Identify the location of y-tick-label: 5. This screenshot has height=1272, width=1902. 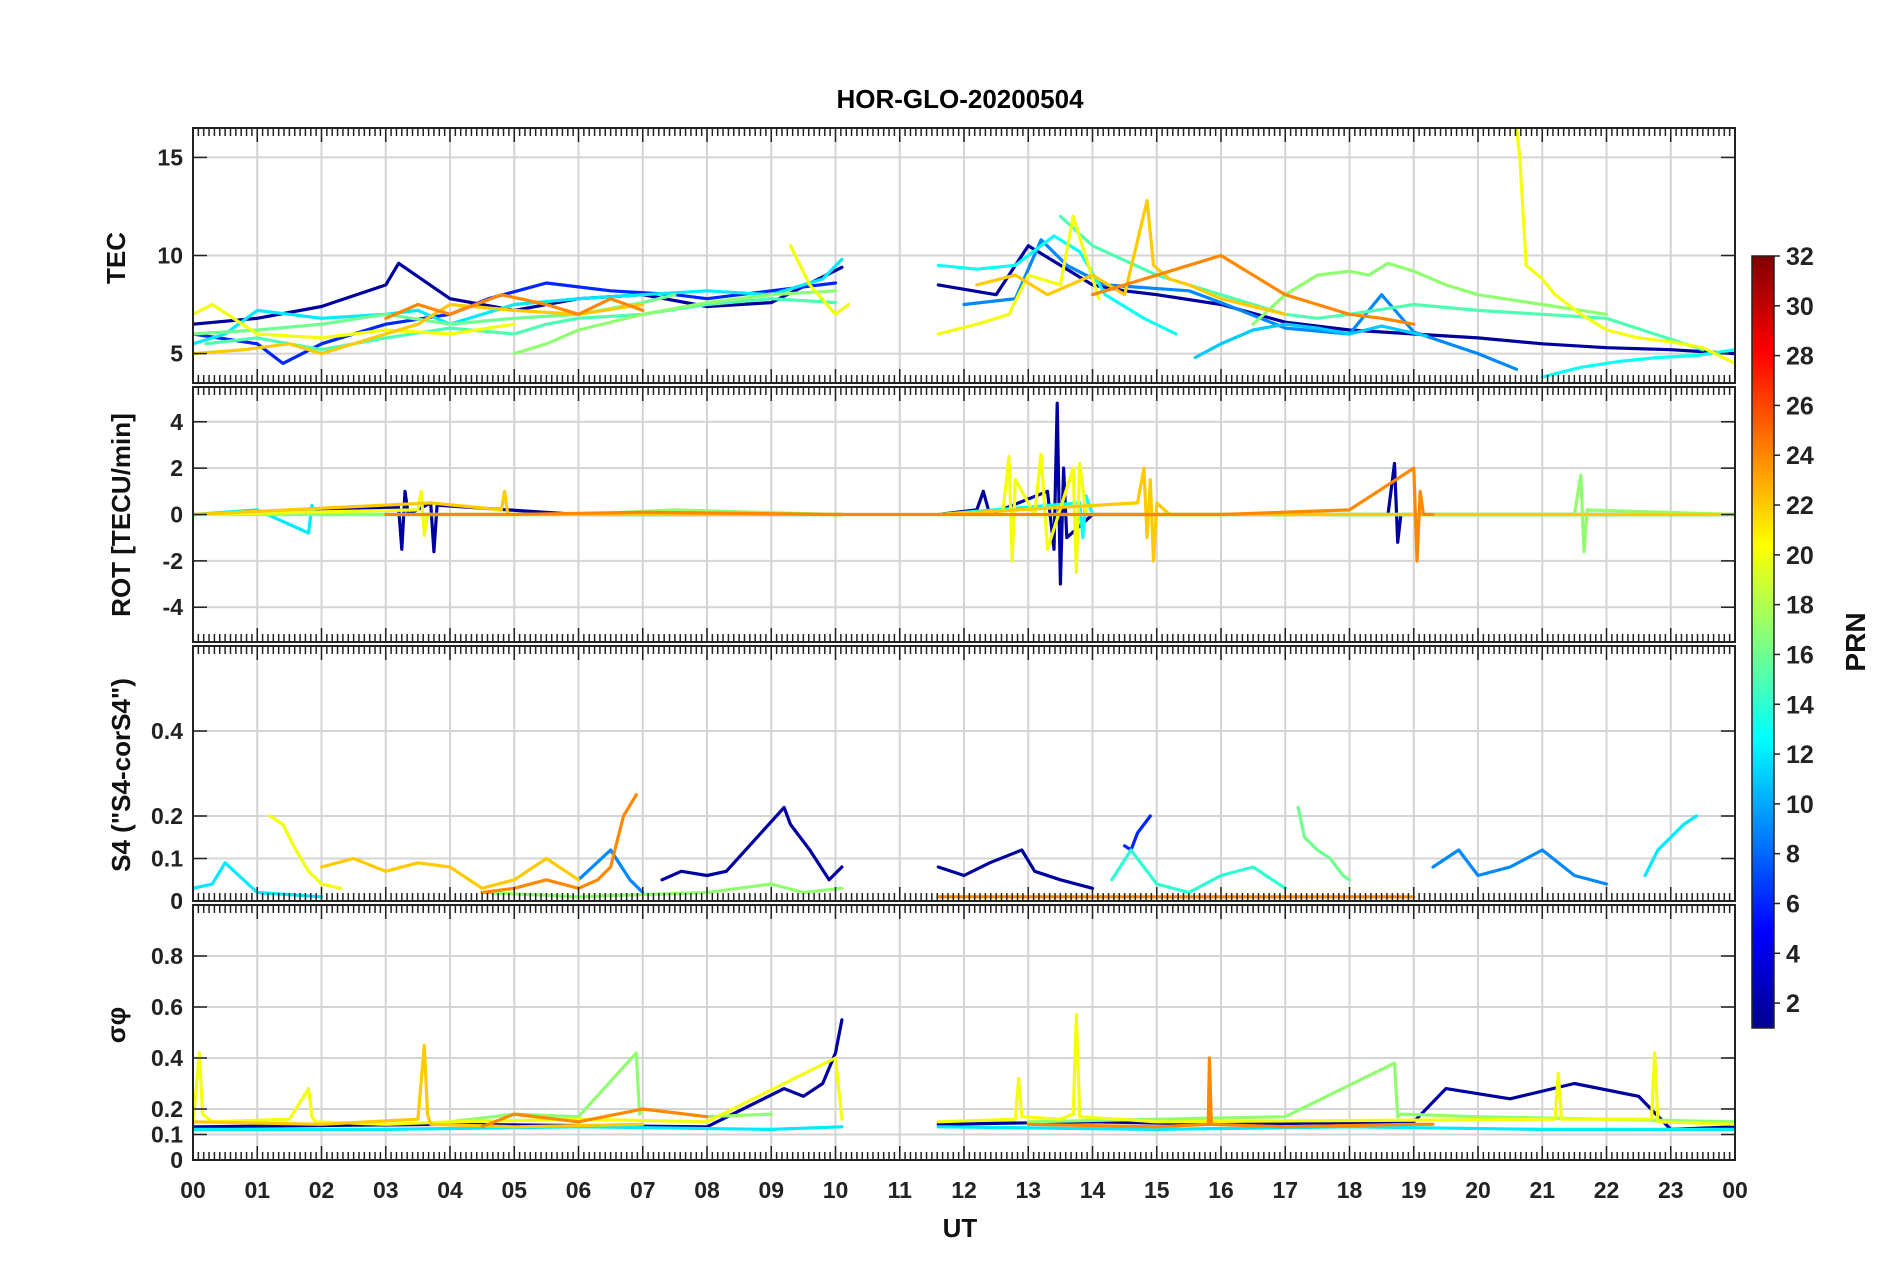
(176, 354).